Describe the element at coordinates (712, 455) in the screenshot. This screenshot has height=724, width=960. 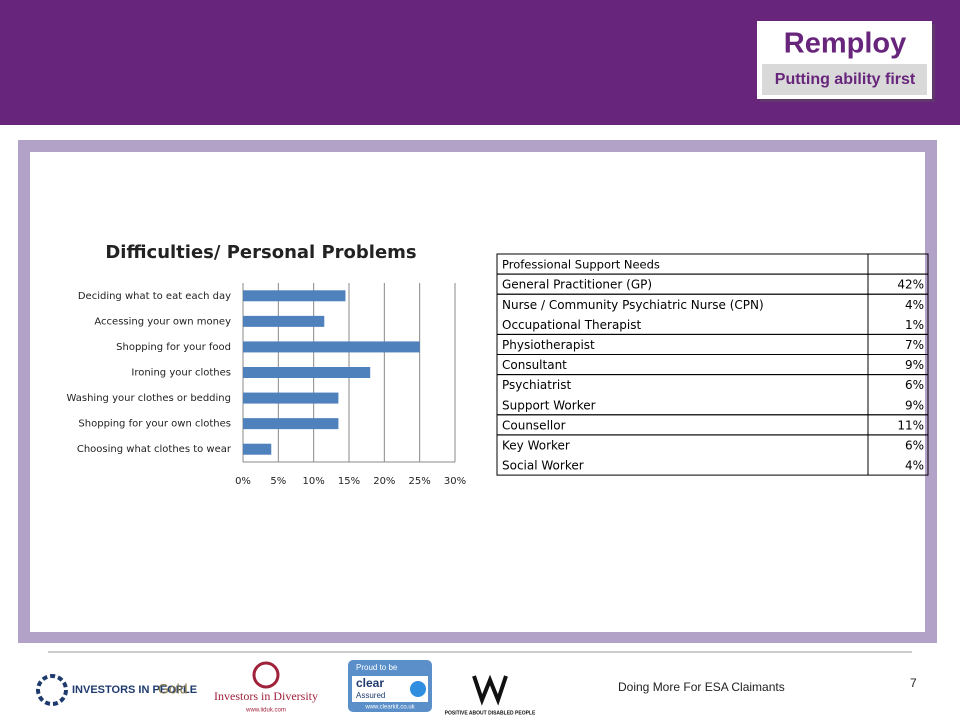
I see `table-group` at that location.